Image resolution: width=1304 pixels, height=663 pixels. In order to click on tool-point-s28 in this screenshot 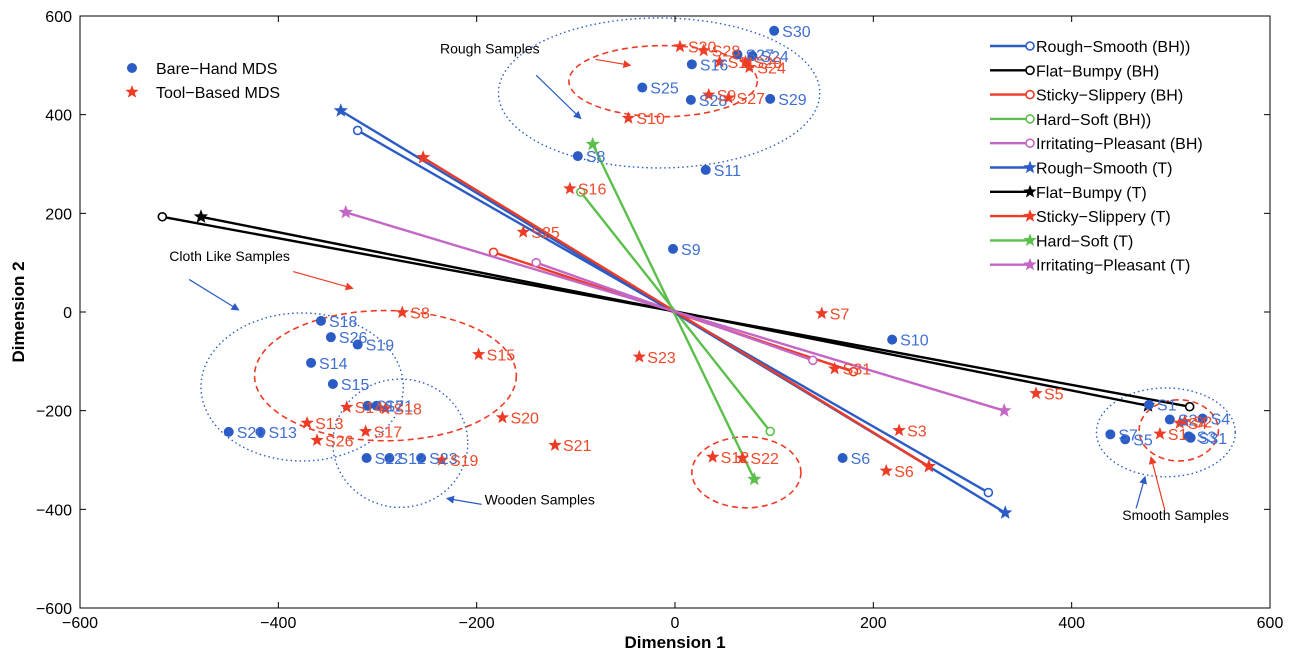, I will do `click(704, 50)`.